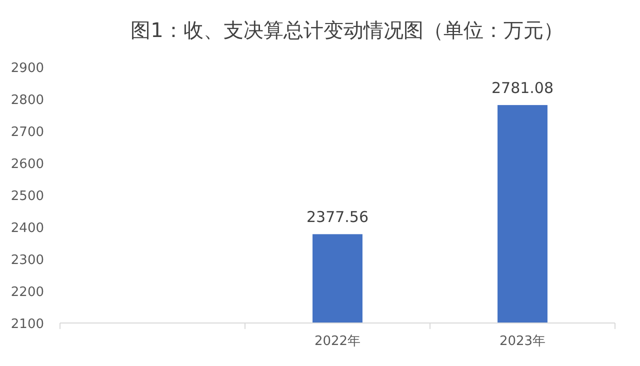  What do you see at coordinates (337, 341) in the screenshot?
I see `x-tick-label: 2022年` at bounding box center [337, 341].